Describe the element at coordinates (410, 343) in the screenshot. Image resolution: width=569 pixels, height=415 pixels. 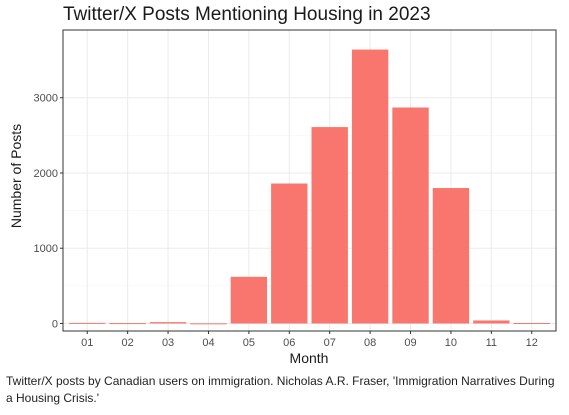
I see `x-tick-label: 09` at that location.